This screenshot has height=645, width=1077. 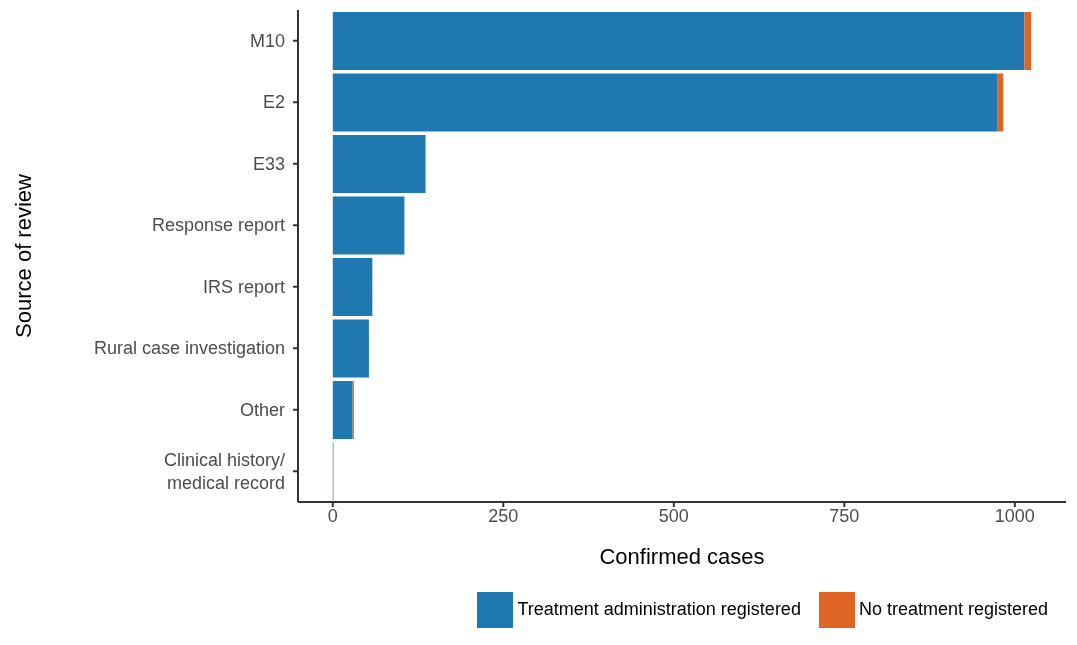 I want to click on y-tick-label: Other, so click(x=262, y=409).